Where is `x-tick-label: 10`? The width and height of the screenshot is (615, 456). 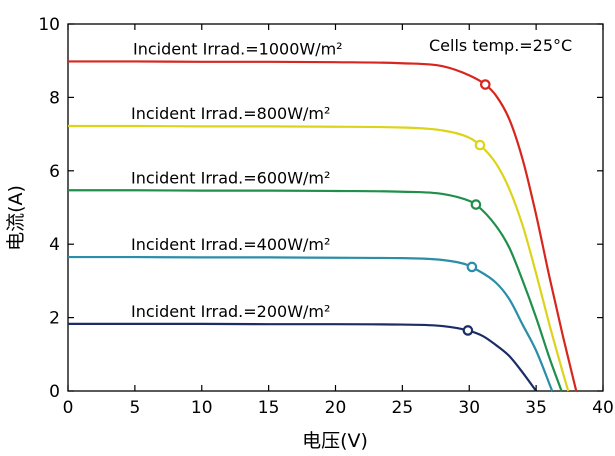
x-tick-label: 10 is located at coordinates (202, 408).